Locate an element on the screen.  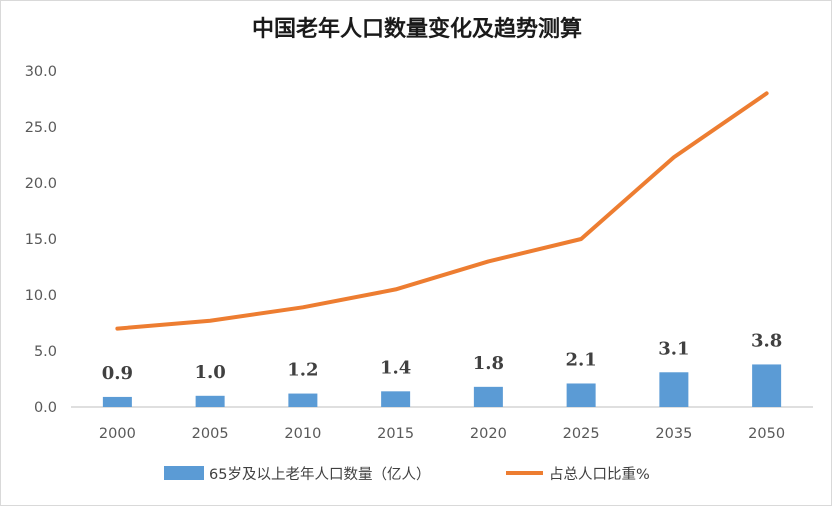
legend-line-label: 占总人口比重% is located at coordinates (599, 474).